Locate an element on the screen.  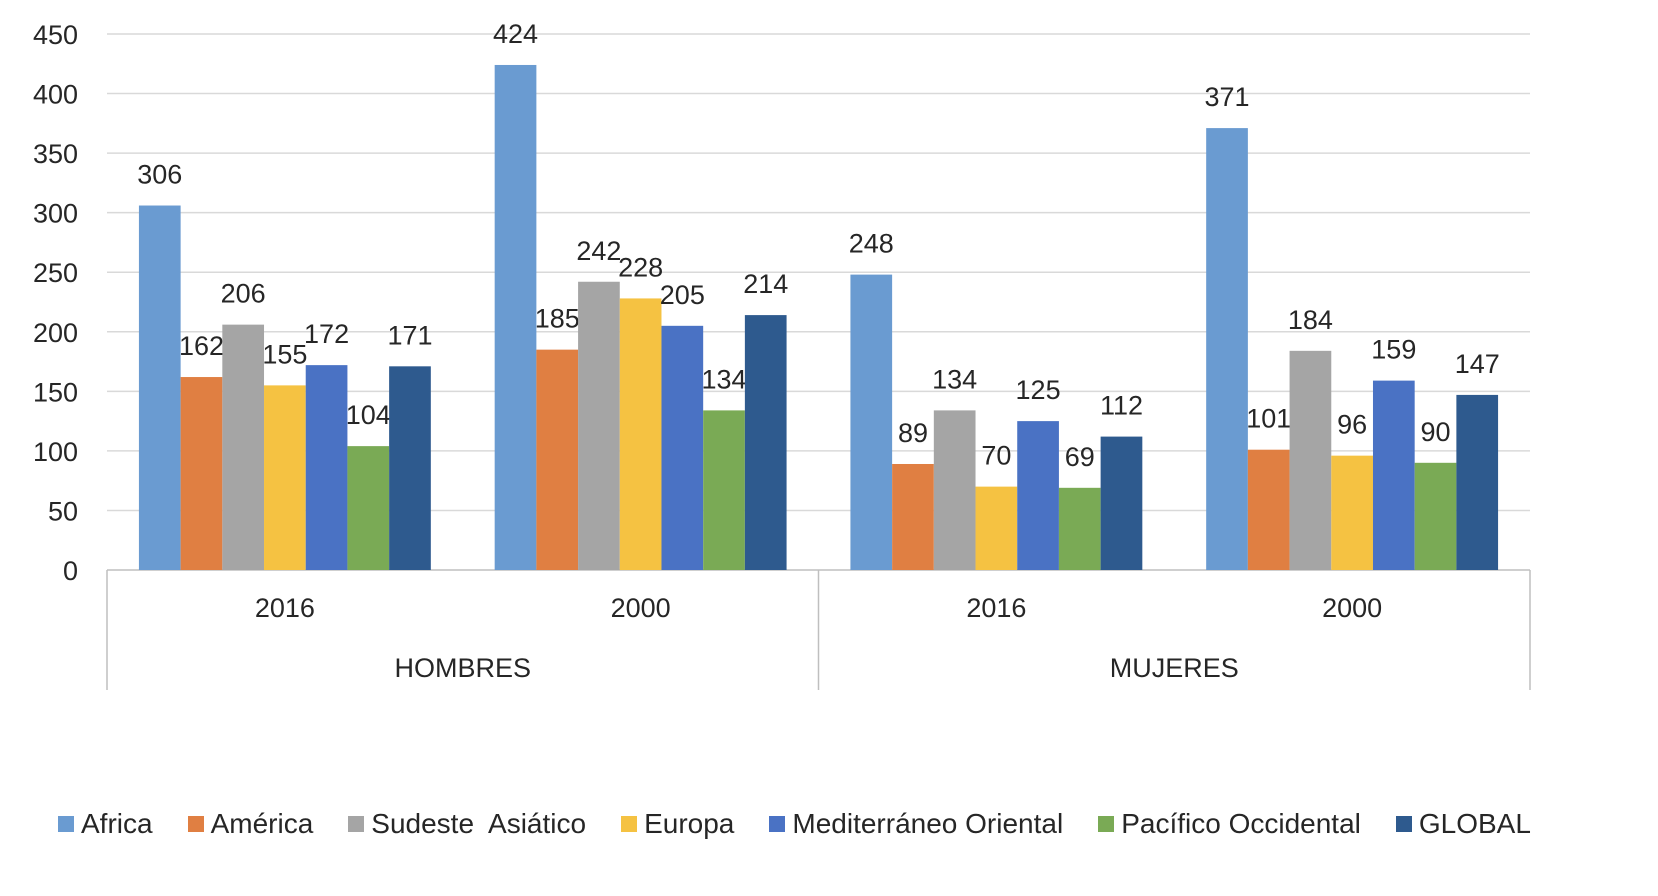
data-label: 104 is located at coordinates (368, 415).